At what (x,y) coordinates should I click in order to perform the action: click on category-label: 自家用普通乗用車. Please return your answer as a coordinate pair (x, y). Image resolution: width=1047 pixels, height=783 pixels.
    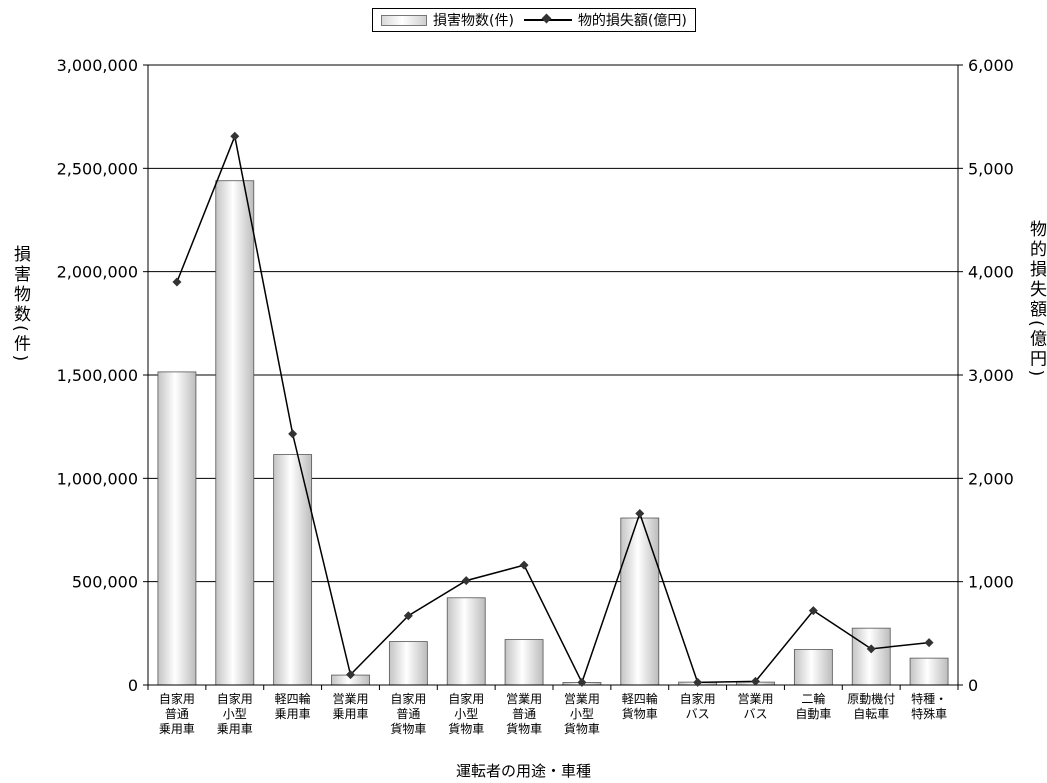
    Looking at the image, I should click on (177, 713).